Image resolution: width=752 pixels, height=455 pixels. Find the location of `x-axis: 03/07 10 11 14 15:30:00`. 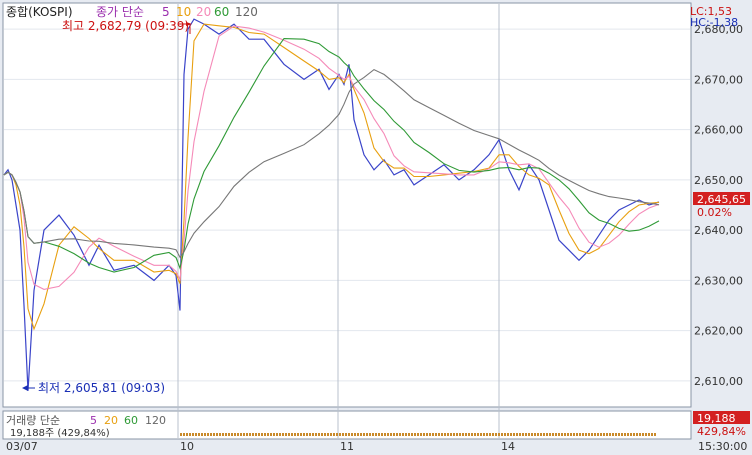

x-axis: 03/07 10 11 14 15:30:00 is located at coordinates (376, 446).